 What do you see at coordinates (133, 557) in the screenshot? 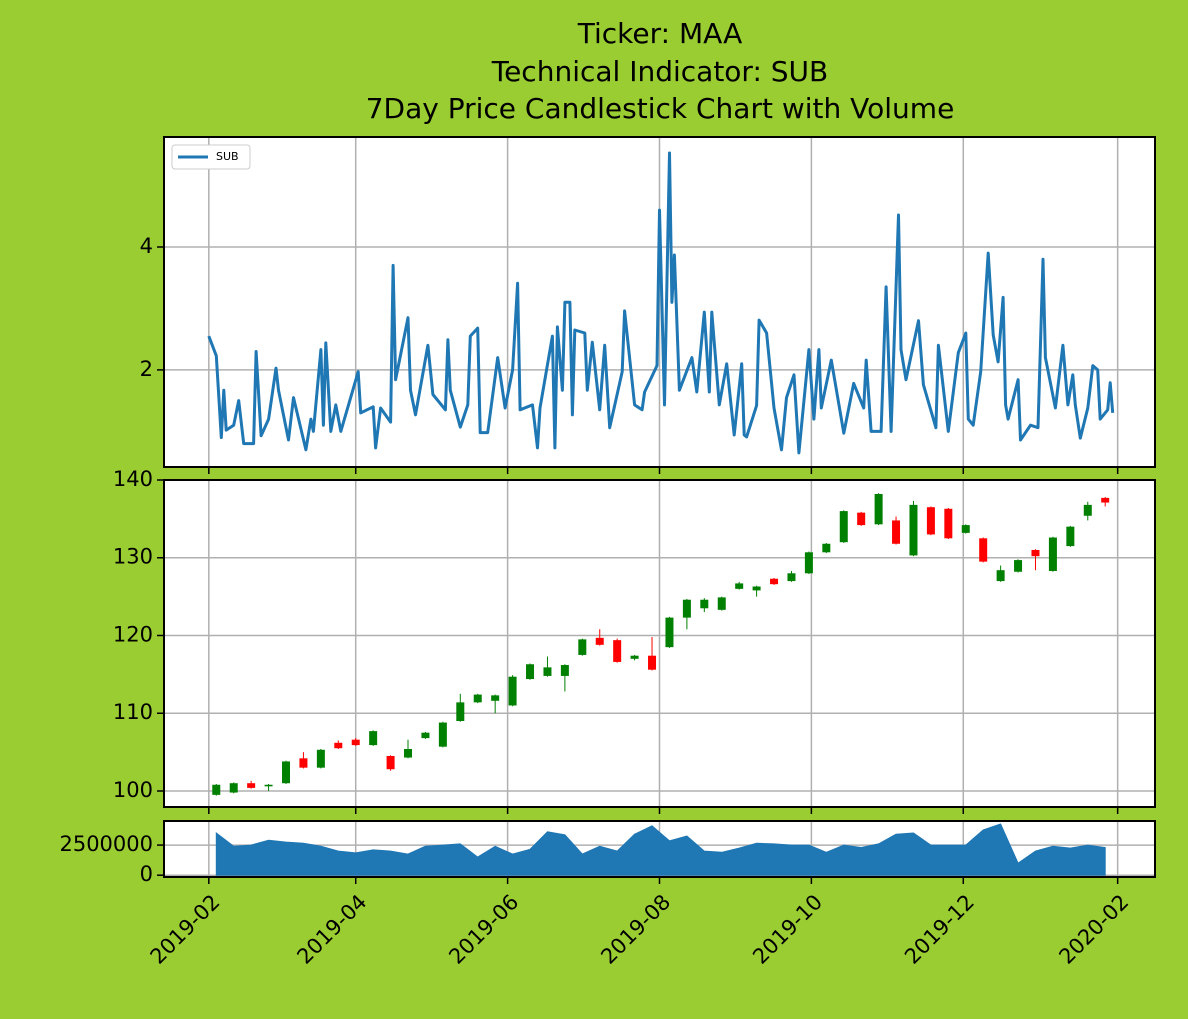
I see `y-tick-label: 130` at bounding box center [133, 557].